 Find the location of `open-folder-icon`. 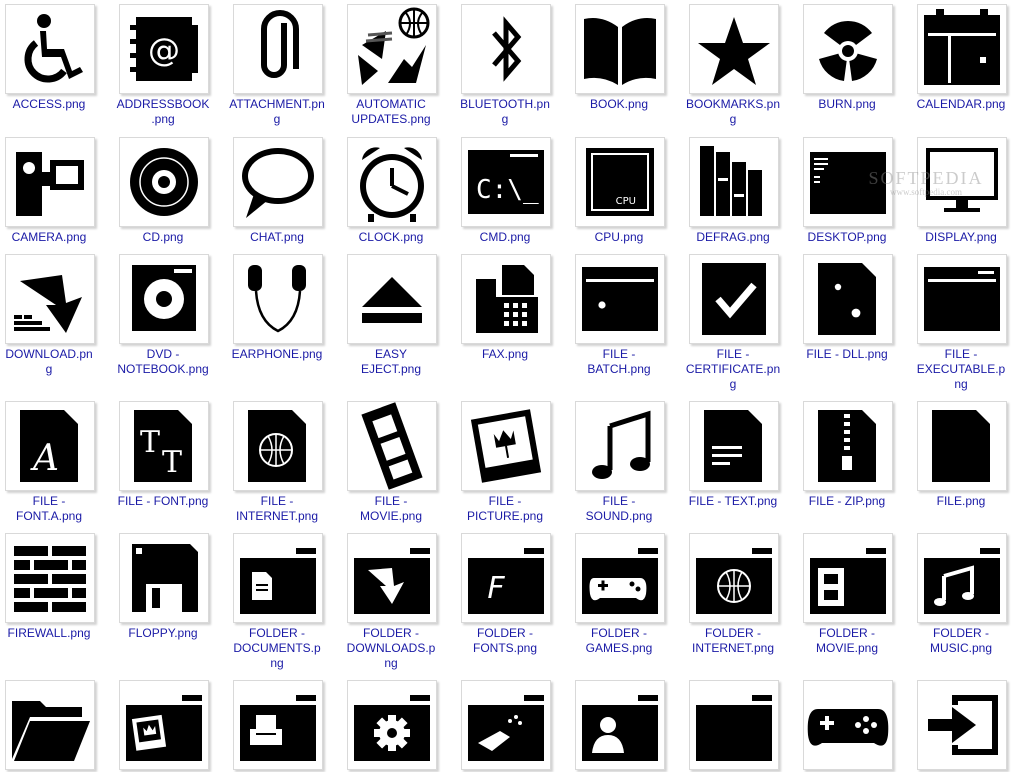

open-folder-icon is located at coordinates (51, 731).